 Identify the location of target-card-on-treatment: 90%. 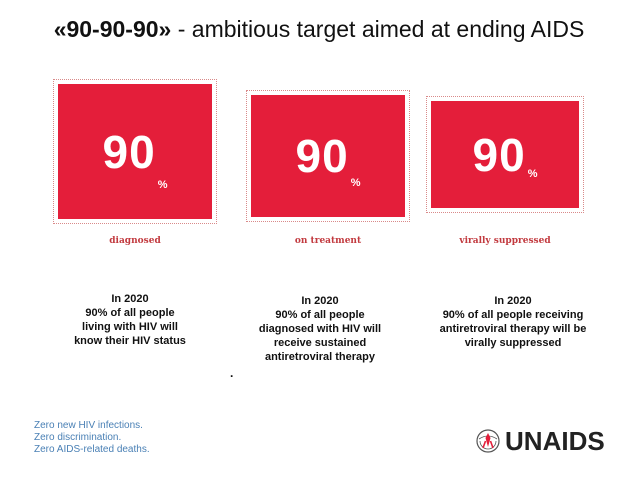
(328, 156).